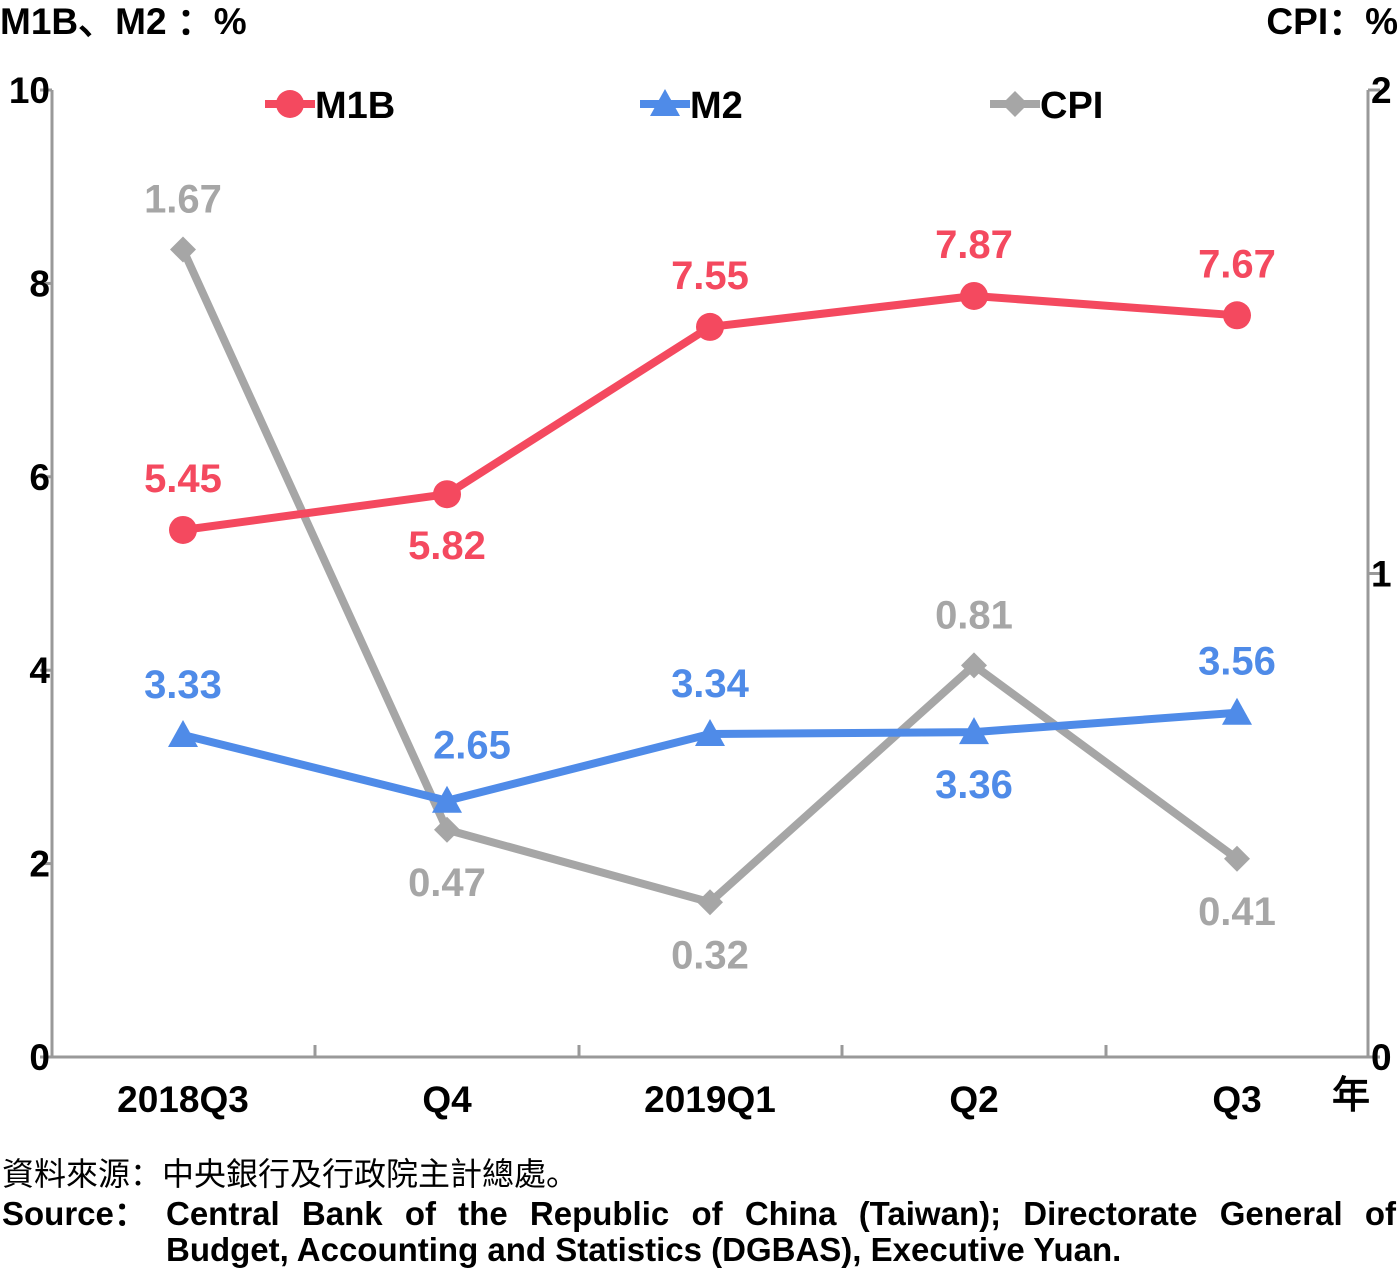 Image resolution: width=1400 pixels, height=1284 pixels. Describe the element at coordinates (1351, 1096) in the screenshot. I see `x-unit-label: 年` at that location.